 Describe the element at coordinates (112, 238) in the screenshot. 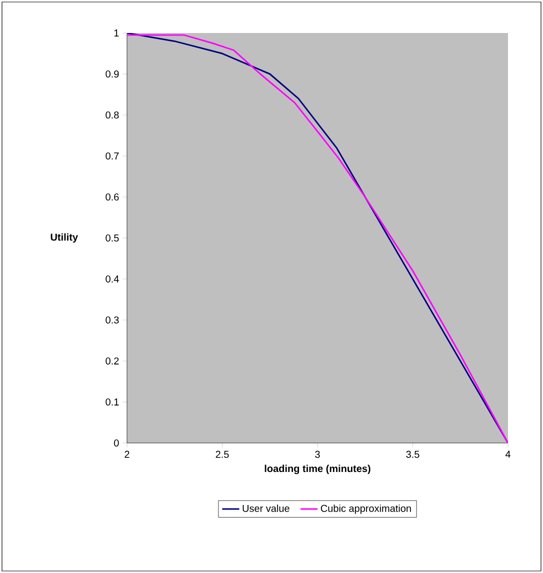

I see `y-tick-label: 0.5` at that location.